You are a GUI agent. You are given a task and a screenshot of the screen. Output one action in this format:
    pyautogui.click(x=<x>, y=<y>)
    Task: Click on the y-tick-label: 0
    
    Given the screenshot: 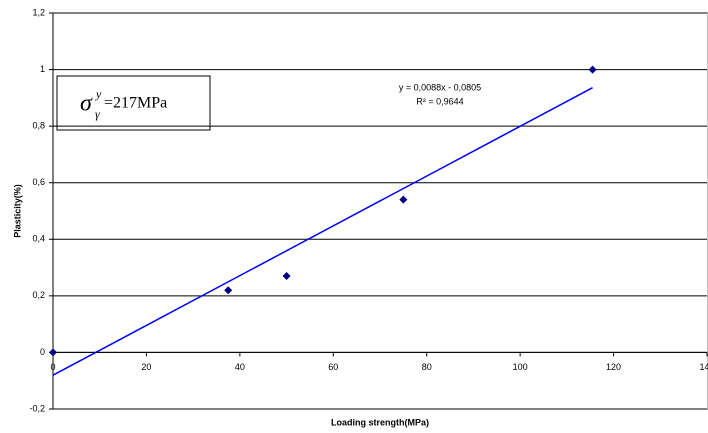 What is the action you would take?
    pyautogui.click(x=42, y=352)
    